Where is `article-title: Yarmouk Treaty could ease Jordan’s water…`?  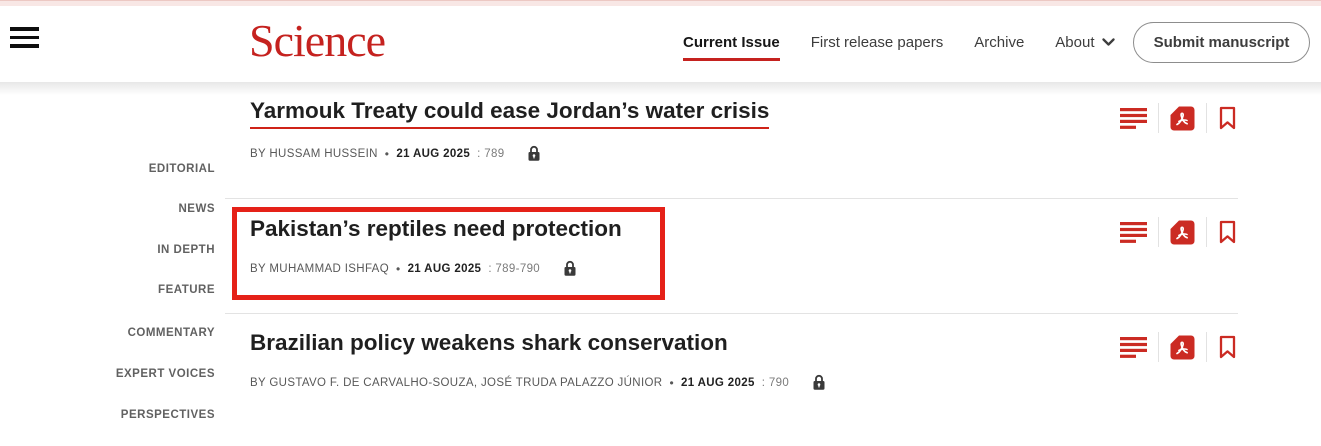 article-title: Yarmouk Treaty could ease Jordan’s water… is located at coordinates (510, 112).